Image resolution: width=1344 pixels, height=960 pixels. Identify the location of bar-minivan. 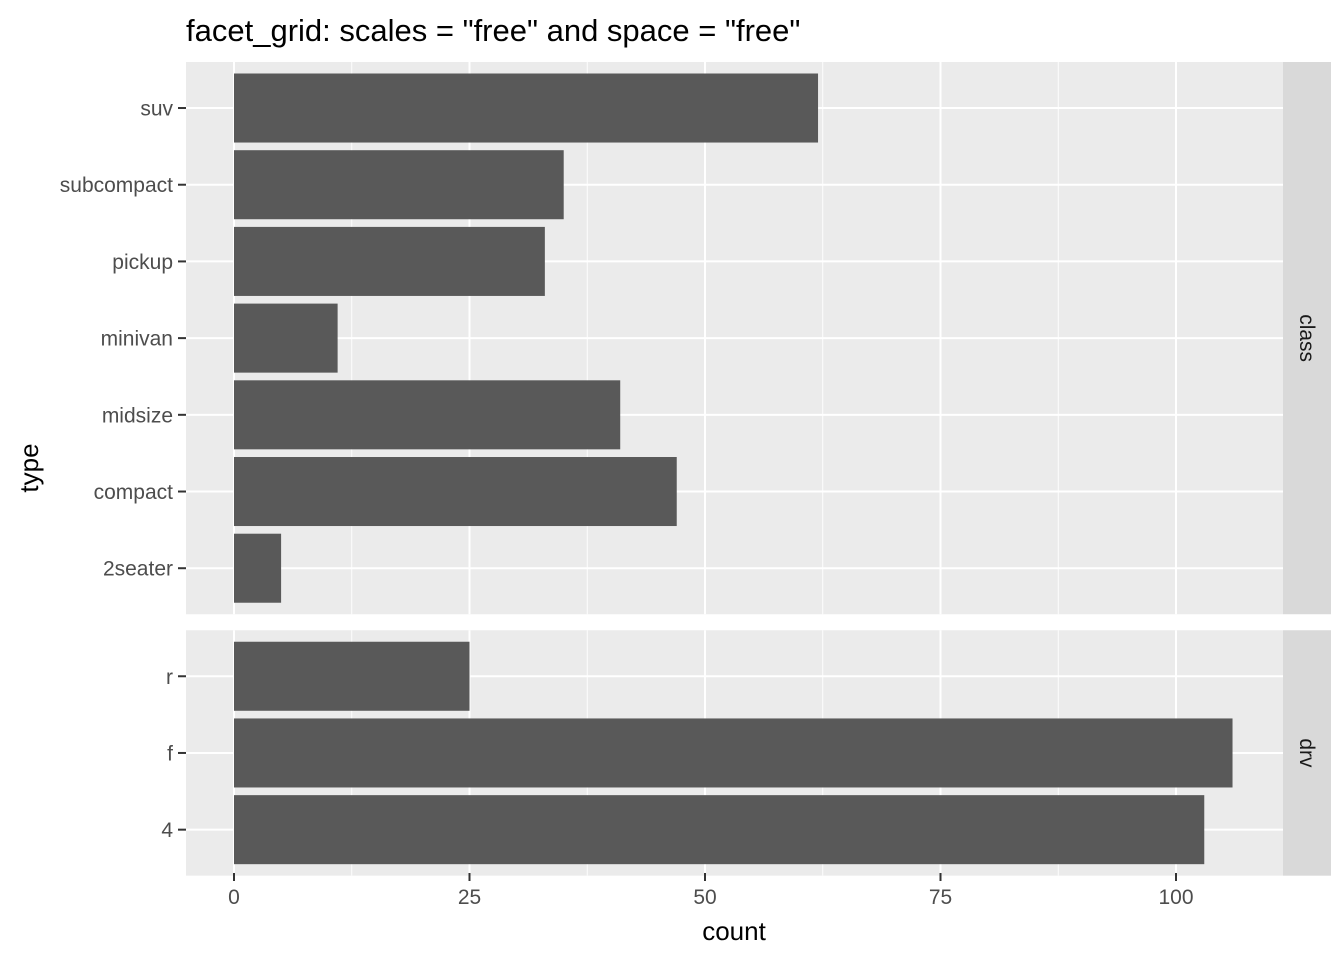
(286, 338).